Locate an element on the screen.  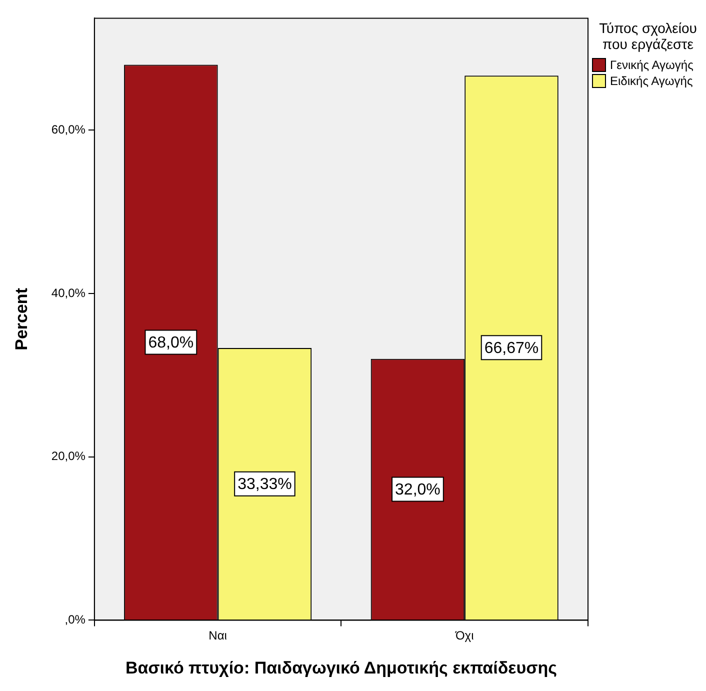
y-tick-label: 20,0% is located at coordinates (68, 456).